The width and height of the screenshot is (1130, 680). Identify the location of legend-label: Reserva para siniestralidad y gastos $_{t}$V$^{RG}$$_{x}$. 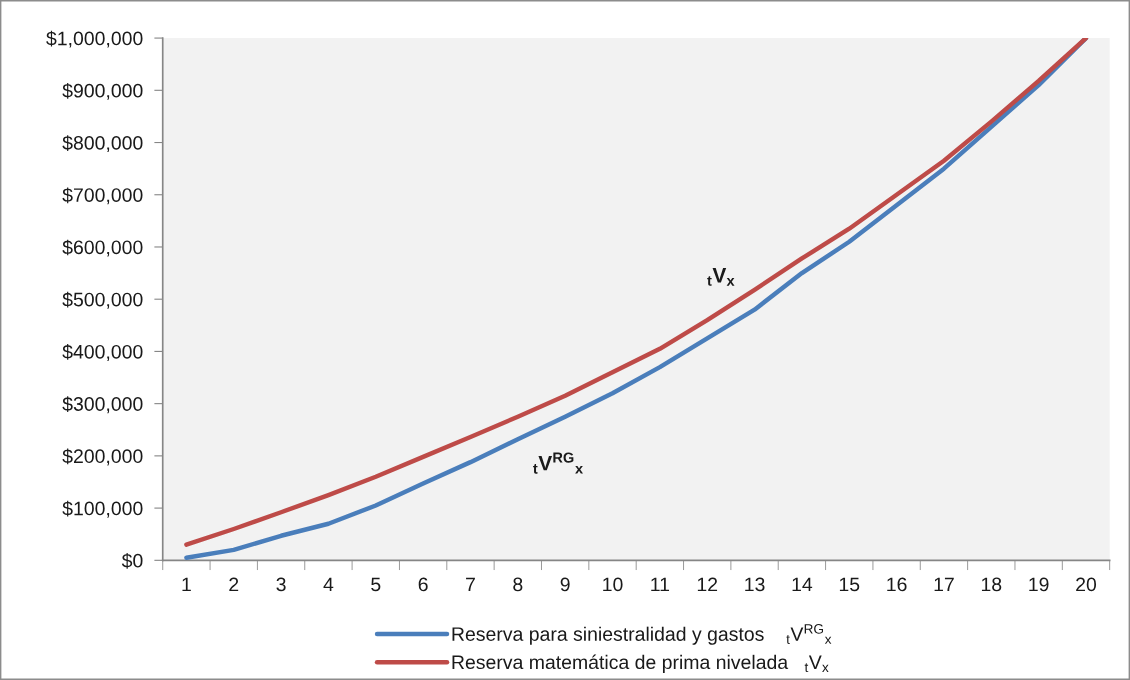
(642, 634).